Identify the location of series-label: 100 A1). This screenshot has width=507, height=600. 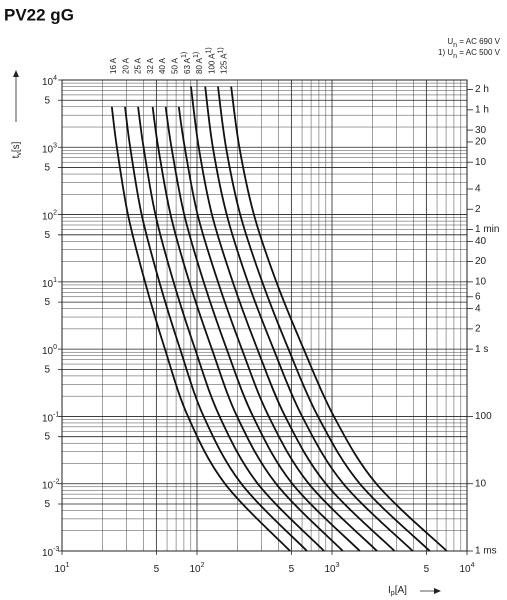
(210, 60).